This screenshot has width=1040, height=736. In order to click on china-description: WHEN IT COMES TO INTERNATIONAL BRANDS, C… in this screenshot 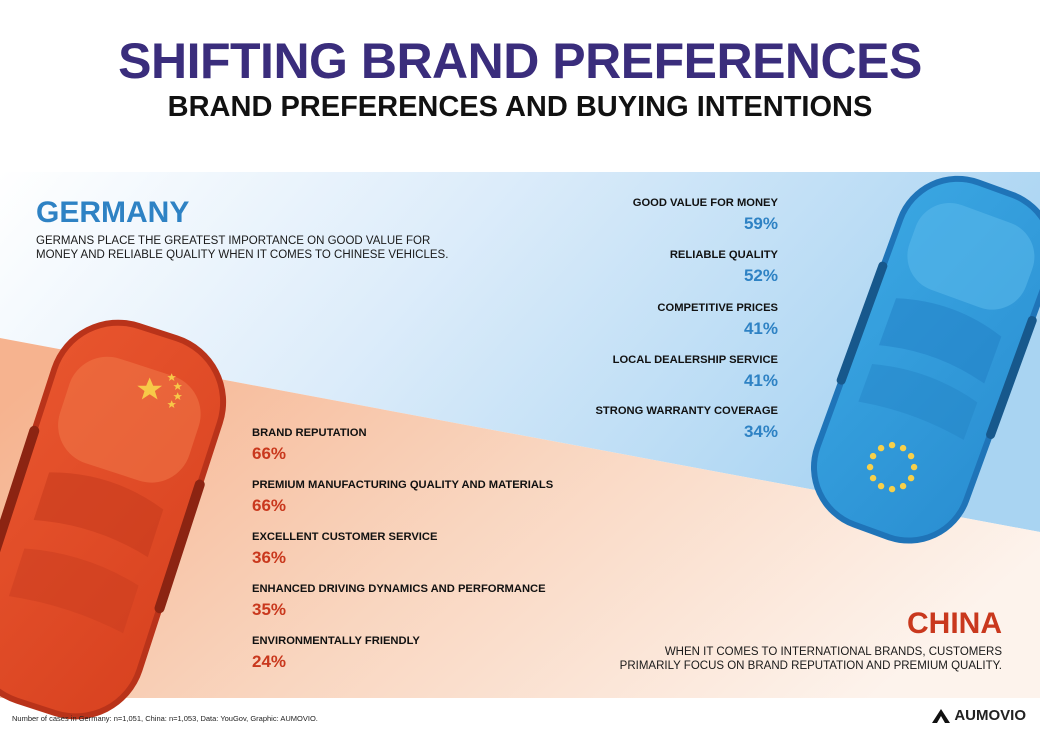, I will do `click(811, 659)`.